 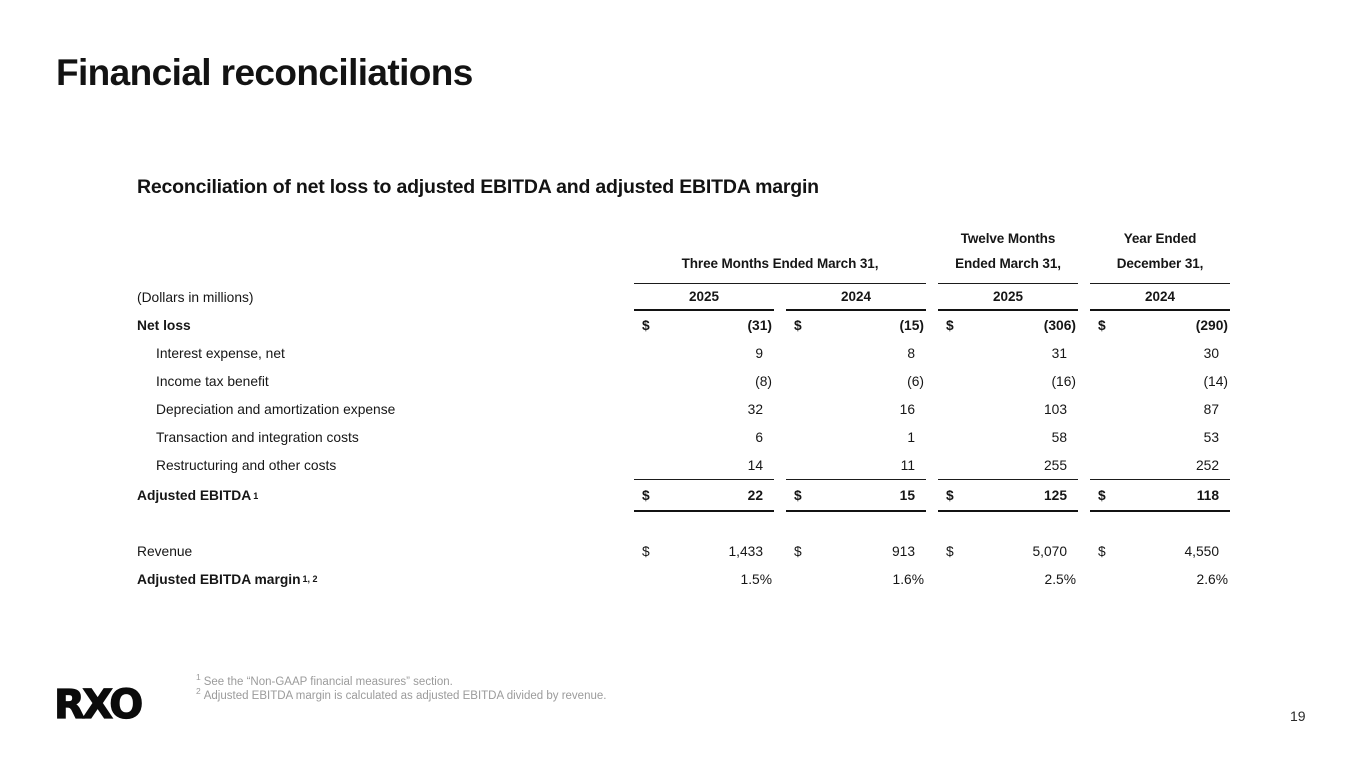 I want to click on value-cell: (8), so click(x=704, y=381).